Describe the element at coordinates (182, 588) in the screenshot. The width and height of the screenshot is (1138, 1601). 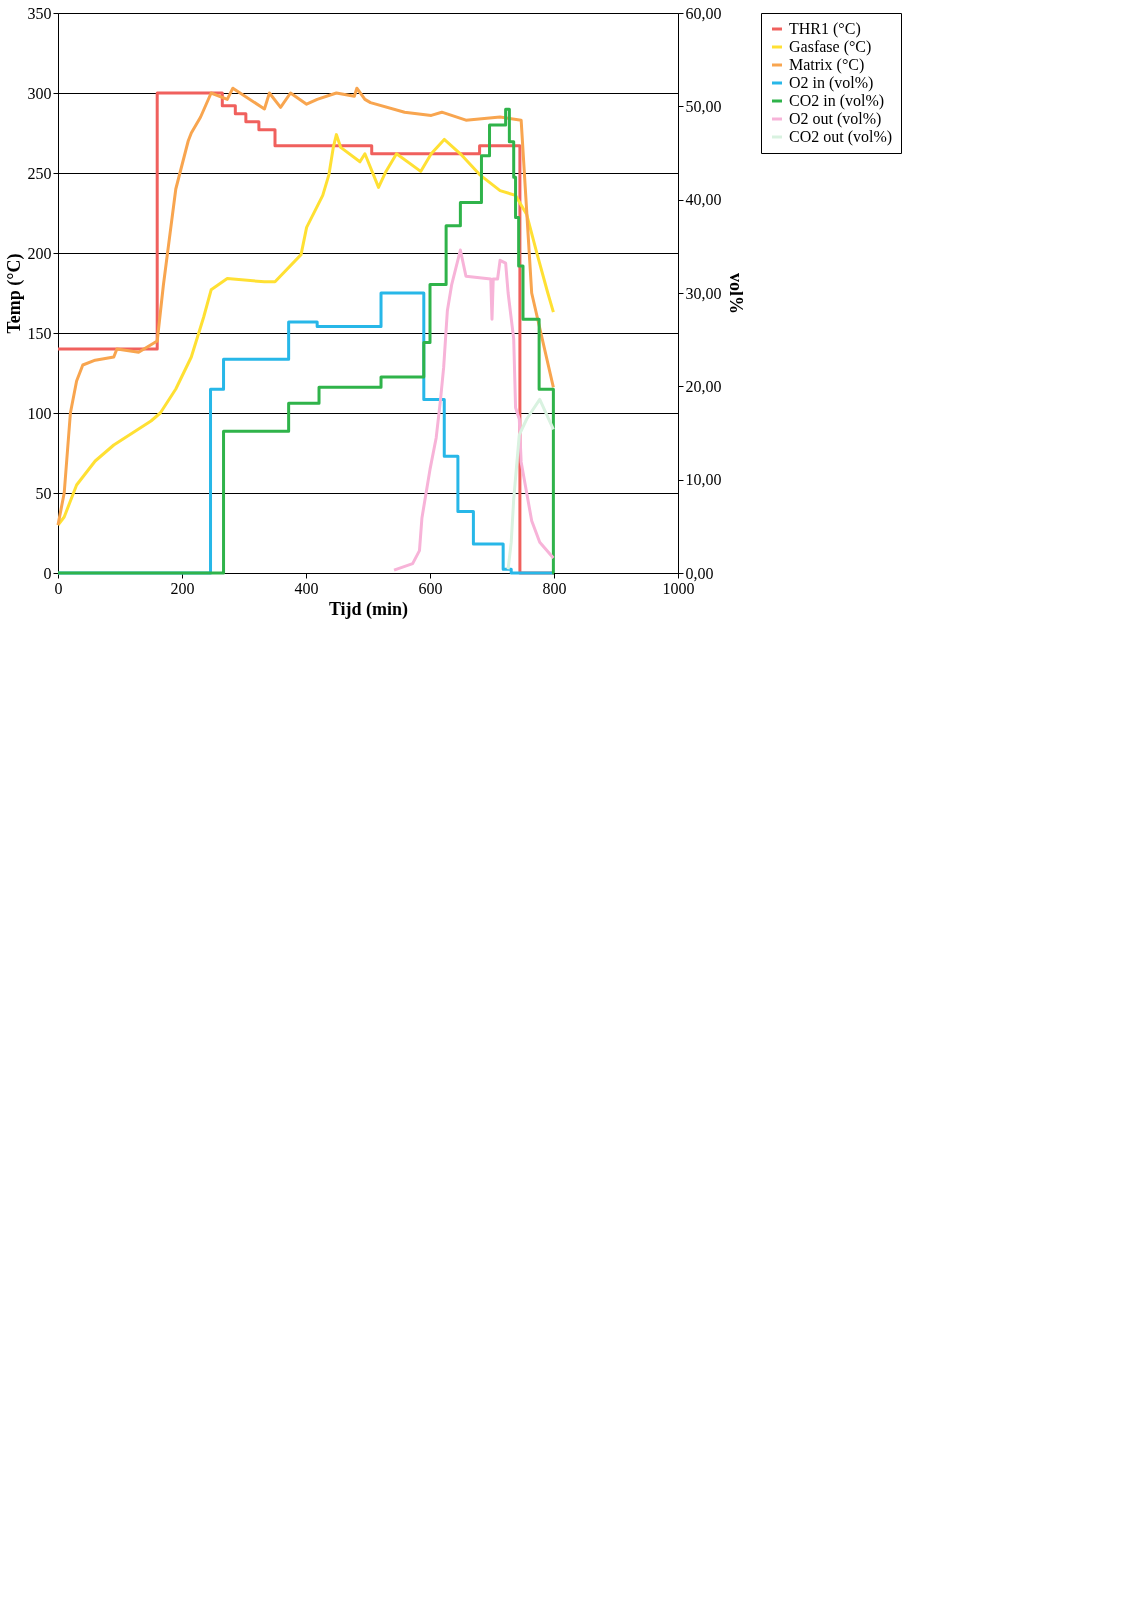
I see `x-tick-label: 200` at that location.